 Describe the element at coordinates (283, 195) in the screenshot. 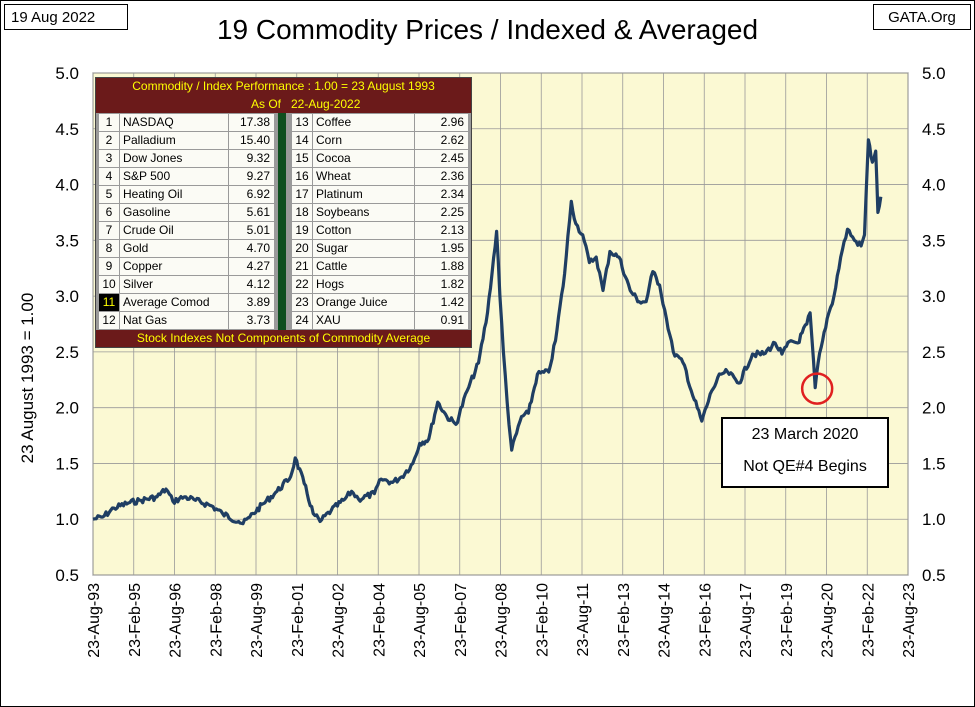

I see `table-row: 5 Heating Oil 6.92 17 Platinum 2.34` at that location.